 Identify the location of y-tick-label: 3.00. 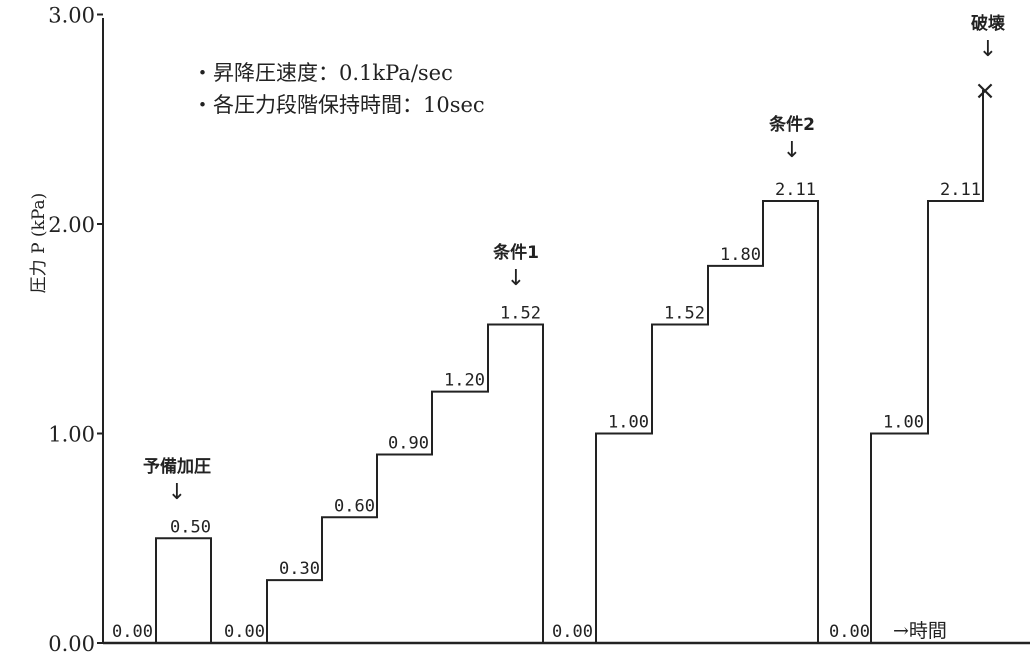
(71, 16).